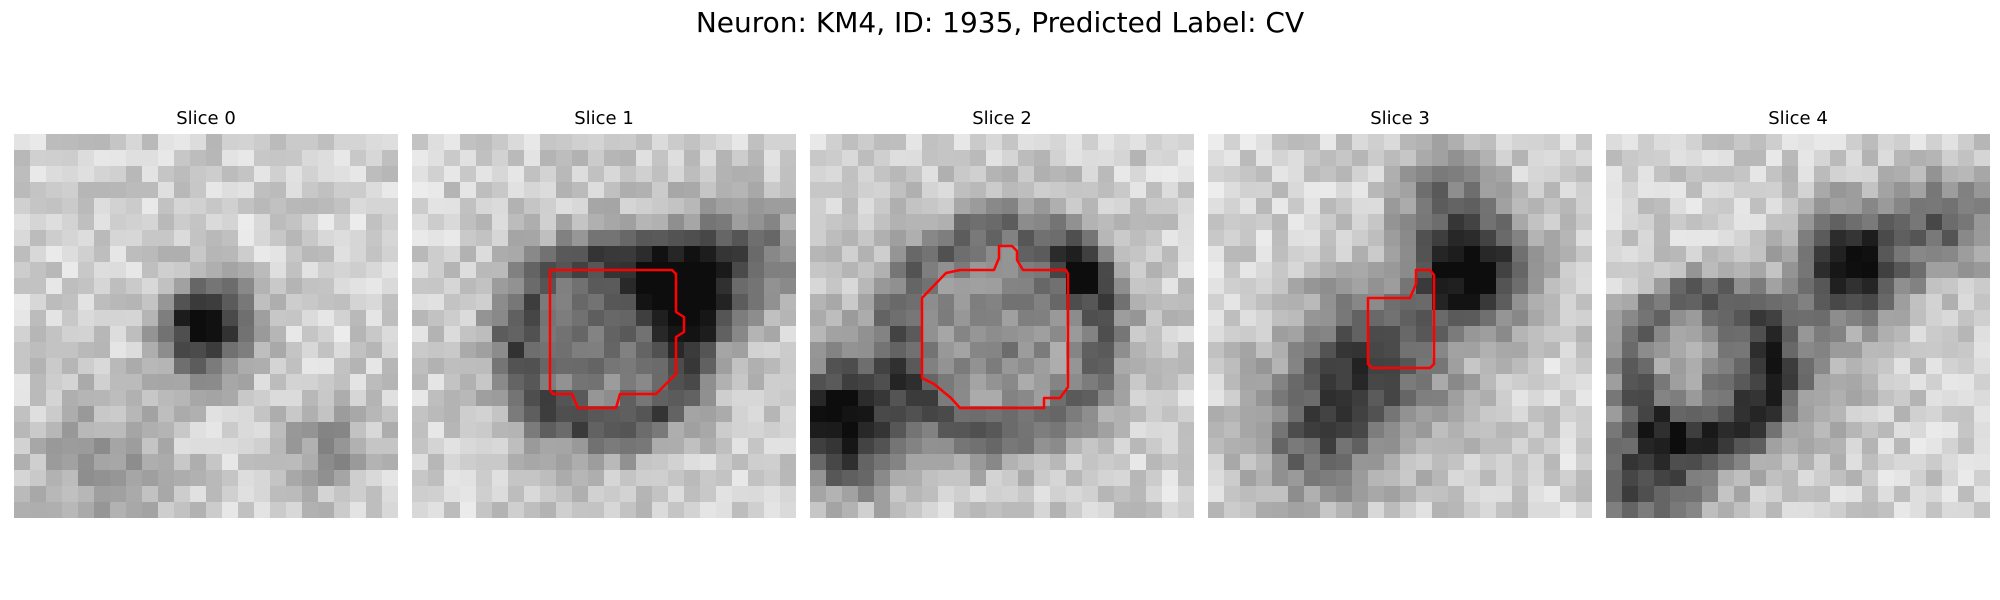  What do you see at coordinates (1798, 118) in the screenshot?
I see `panel-title-slice-4: Slice 4` at bounding box center [1798, 118].